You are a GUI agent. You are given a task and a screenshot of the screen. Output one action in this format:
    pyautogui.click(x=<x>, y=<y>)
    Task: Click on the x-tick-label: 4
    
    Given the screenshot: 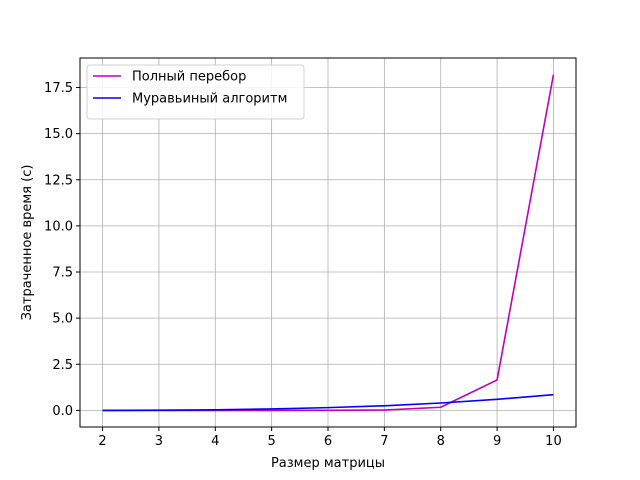 What is the action you would take?
    pyautogui.click(x=215, y=441)
    